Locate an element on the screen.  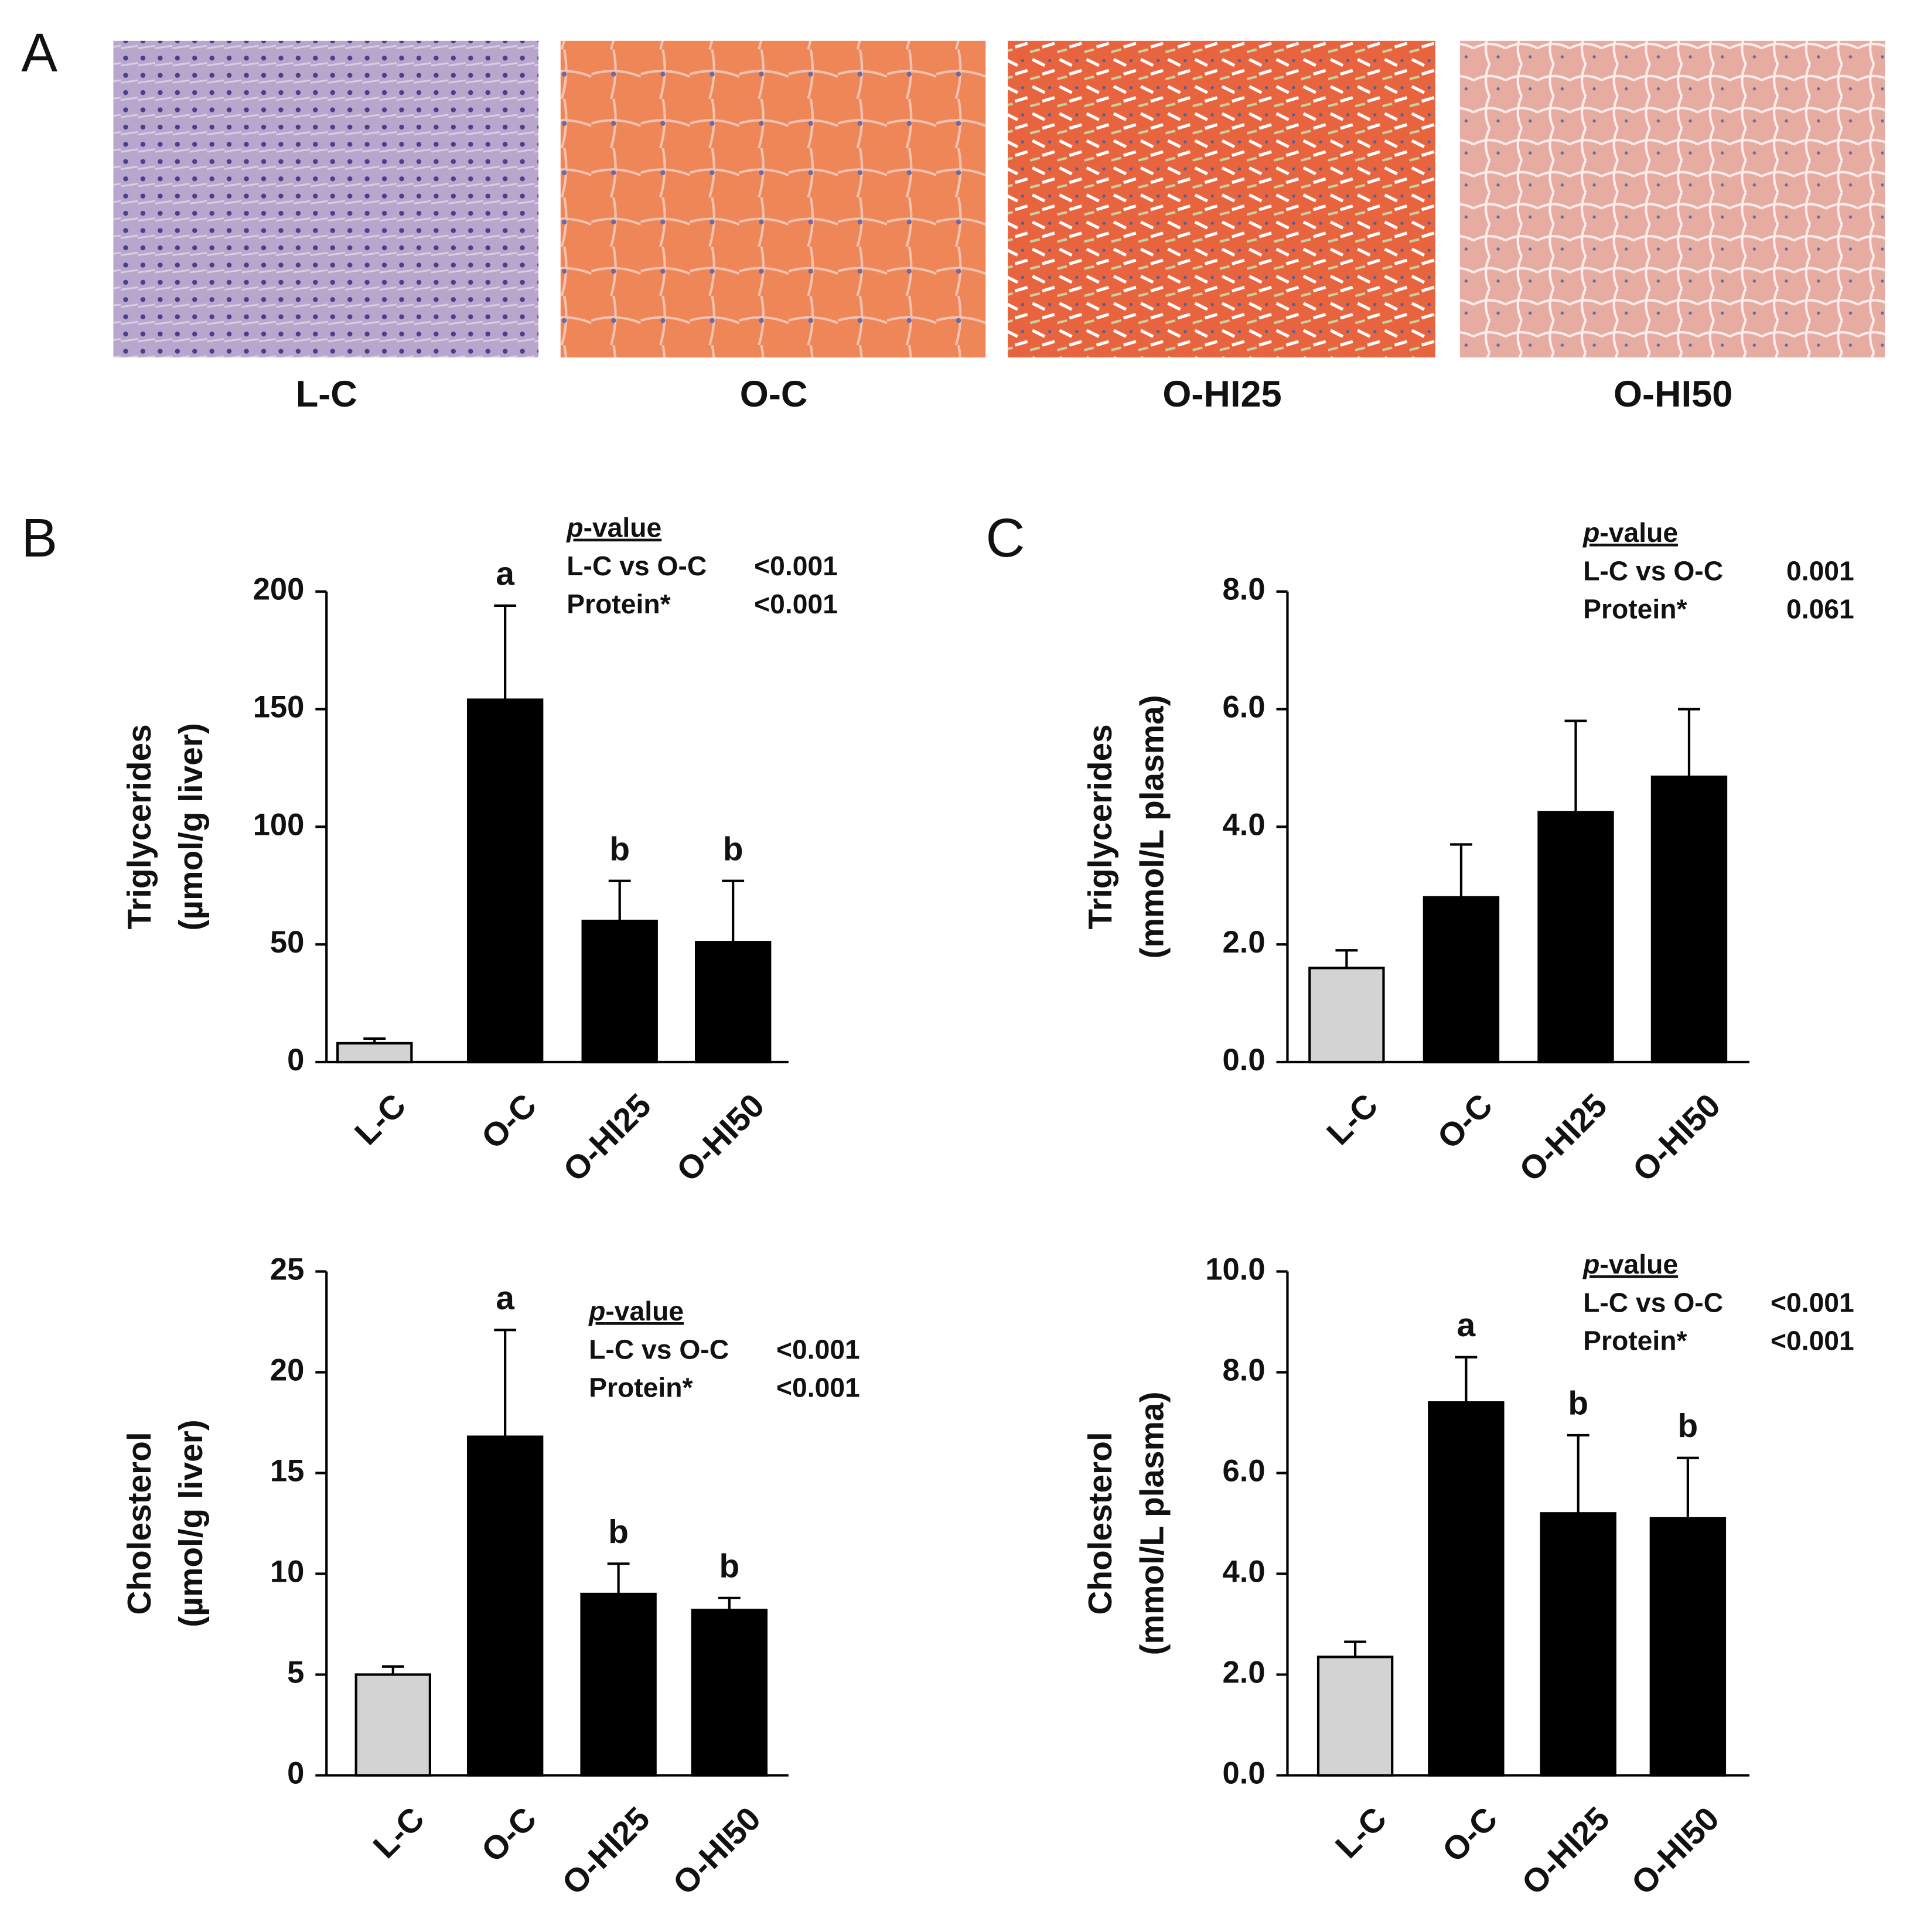
panel-label: C is located at coordinates (1006, 537).